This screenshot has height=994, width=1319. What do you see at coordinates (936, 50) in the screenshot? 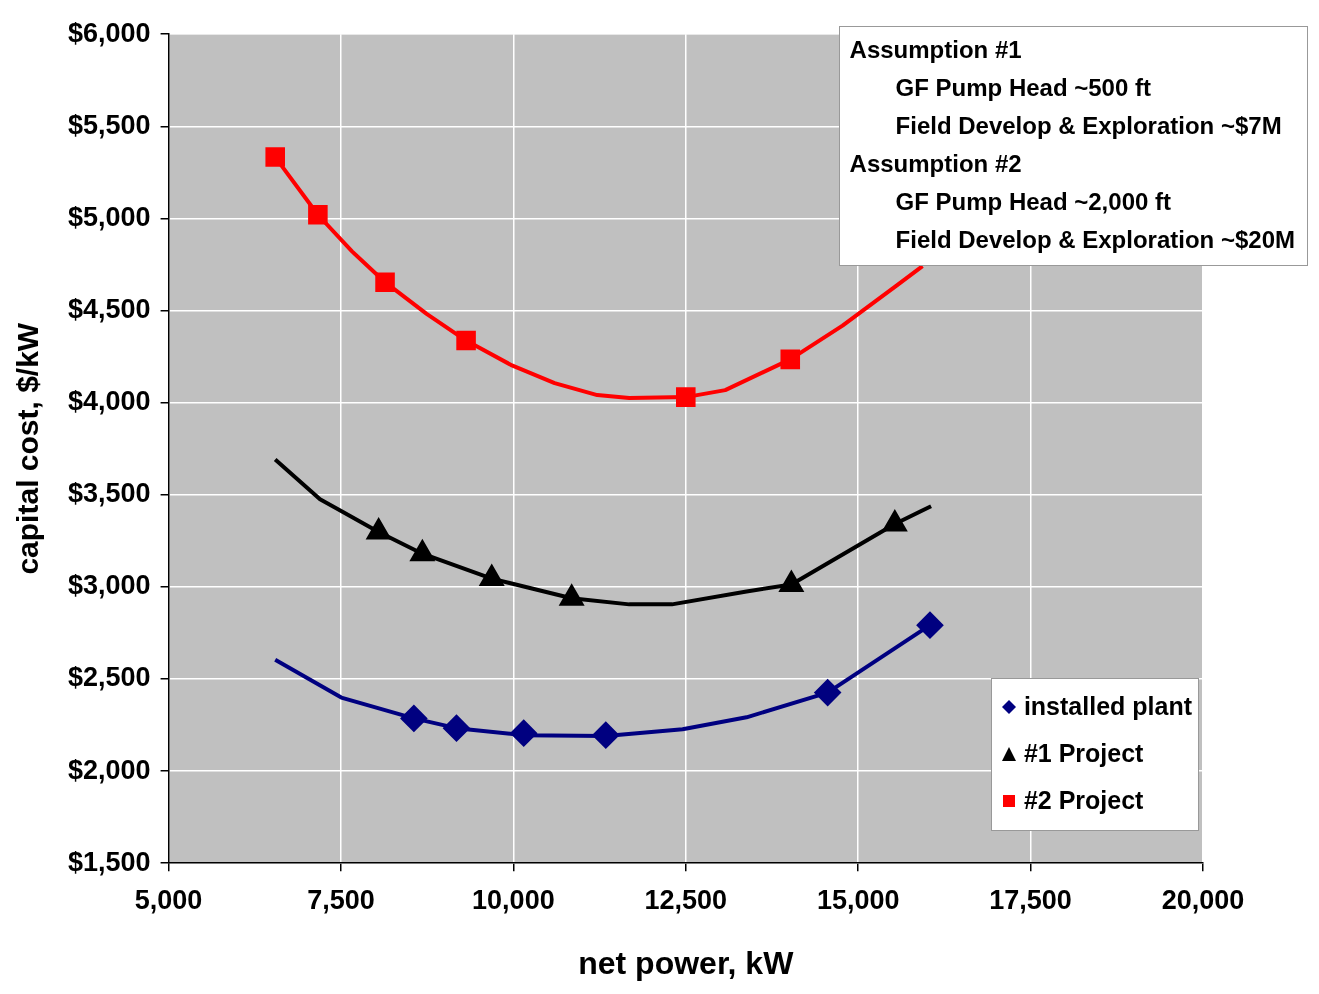
I see `annotation: Assumption #1` at bounding box center [936, 50].